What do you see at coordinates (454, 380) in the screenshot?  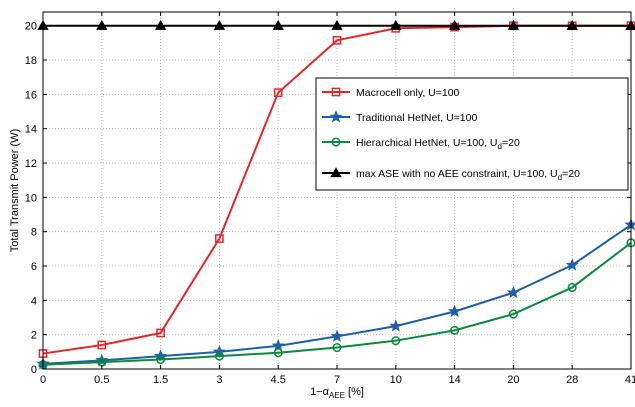 I see `x-tick-label: 14` at bounding box center [454, 380].